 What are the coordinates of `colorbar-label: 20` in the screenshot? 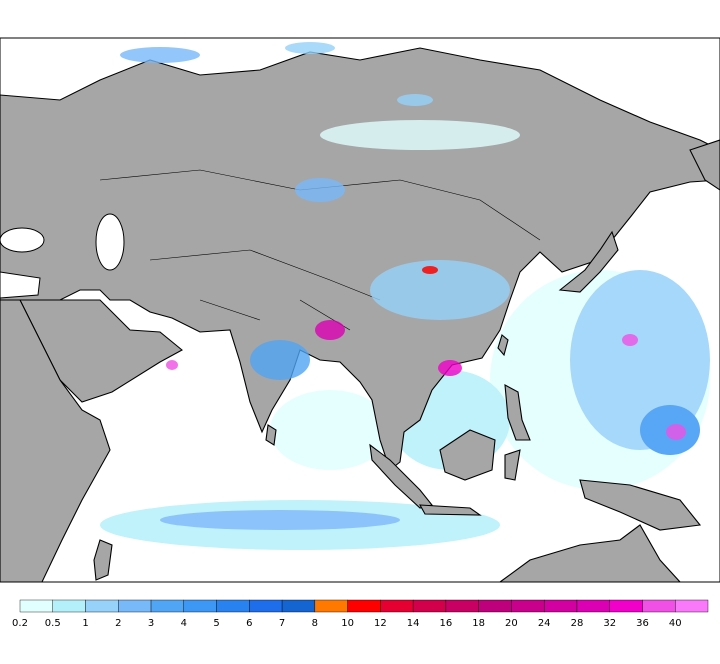 It's located at (511, 623).